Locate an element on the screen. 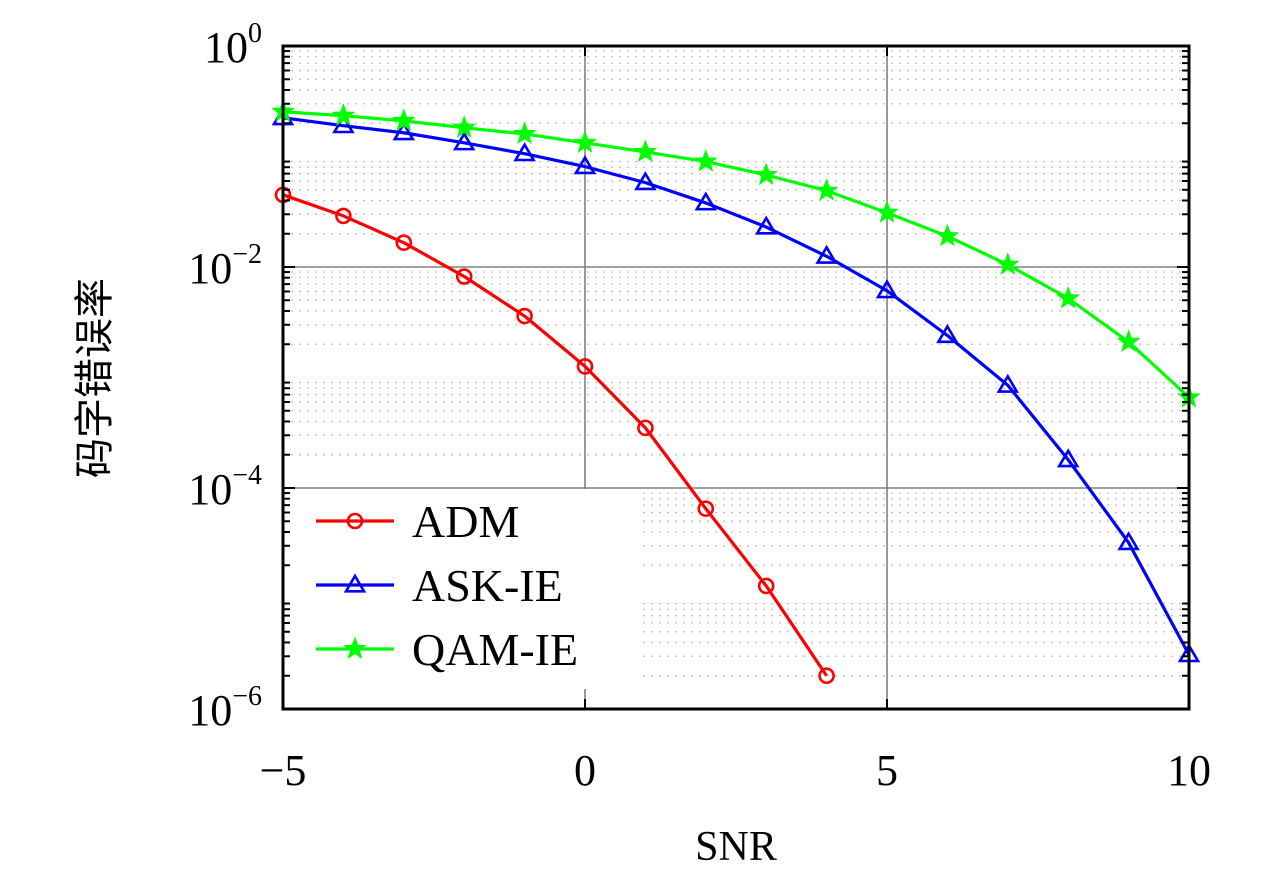 Image resolution: width=1280 pixels, height=878 pixels. legend-label: ASK-IE is located at coordinates (487, 585).